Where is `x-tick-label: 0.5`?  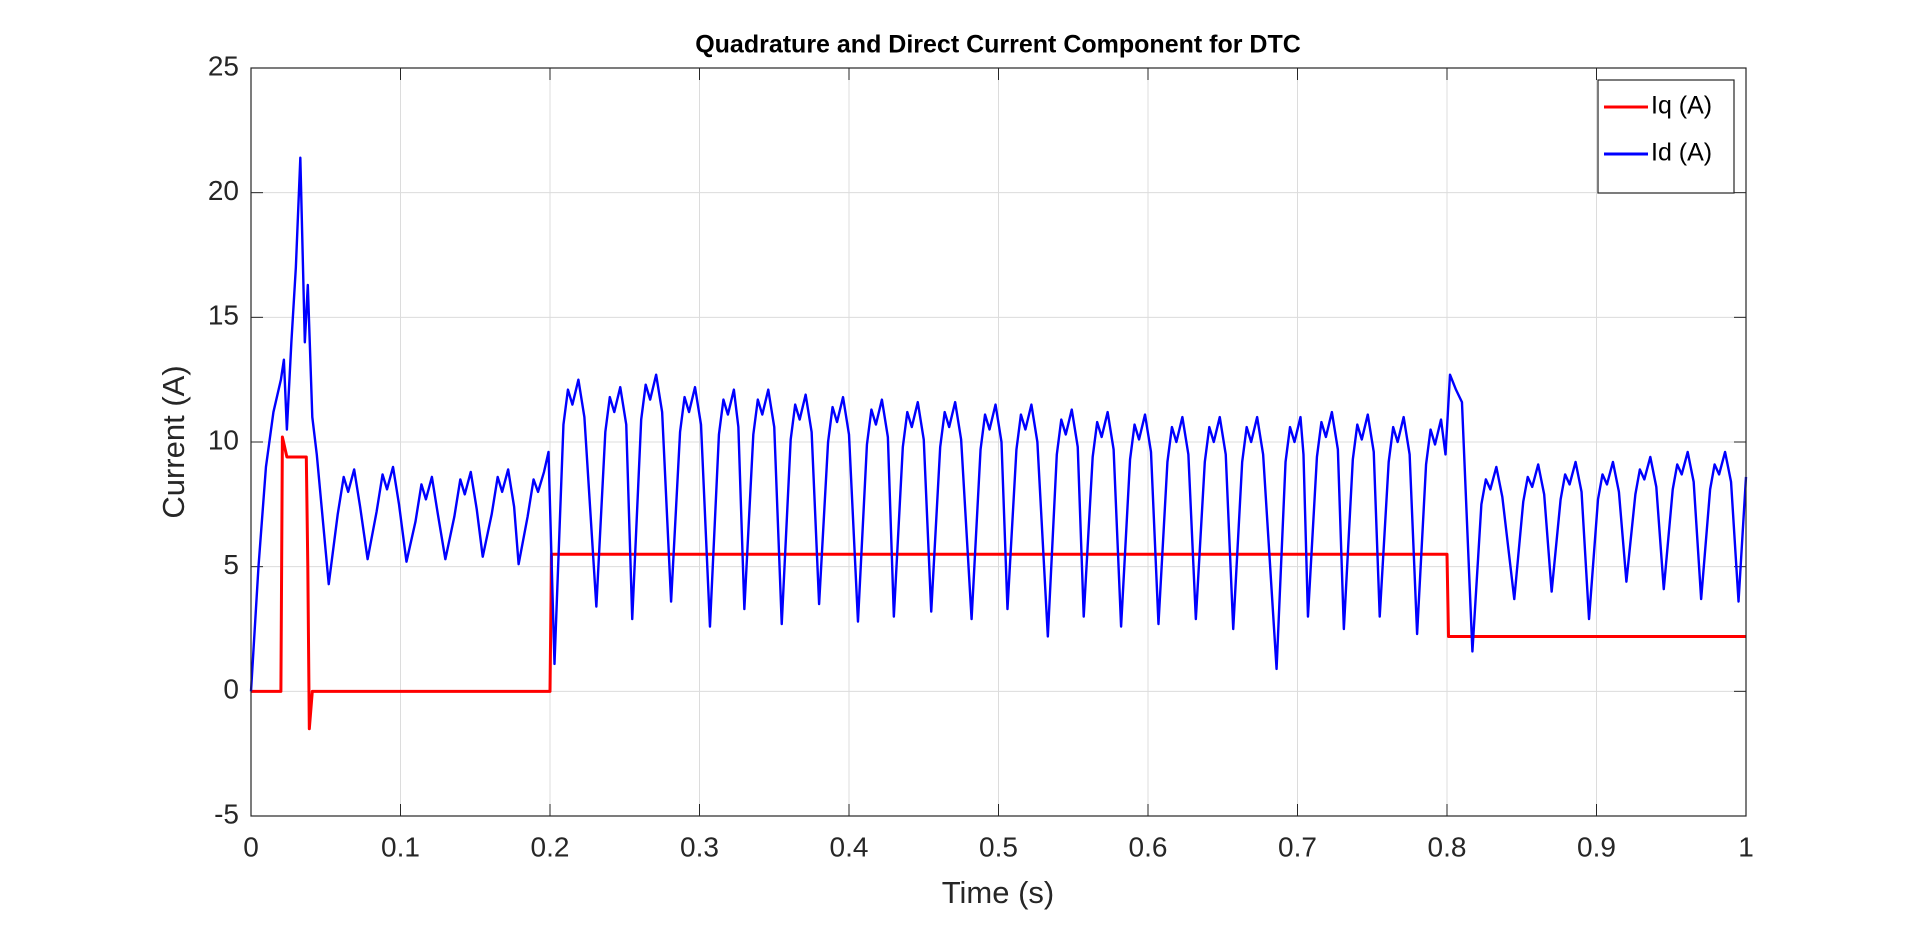
x-tick-label: 0.5 is located at coordinates (998, 846).